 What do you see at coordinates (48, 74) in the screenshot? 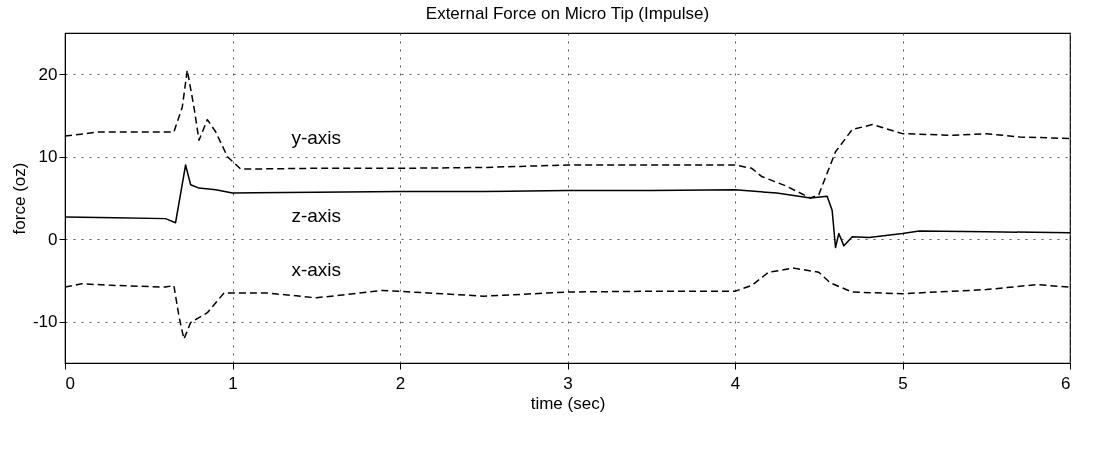
I see `y-tick-label: 20` at bounding box center [48, 74].